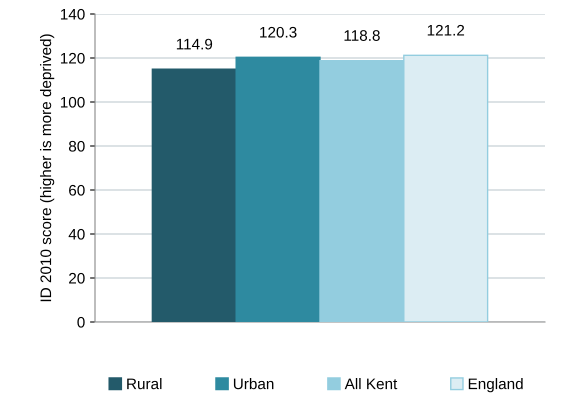  Describe the element at coordinates (194, 44) in the screenshot. I see `data-label: 114.9` at that location.